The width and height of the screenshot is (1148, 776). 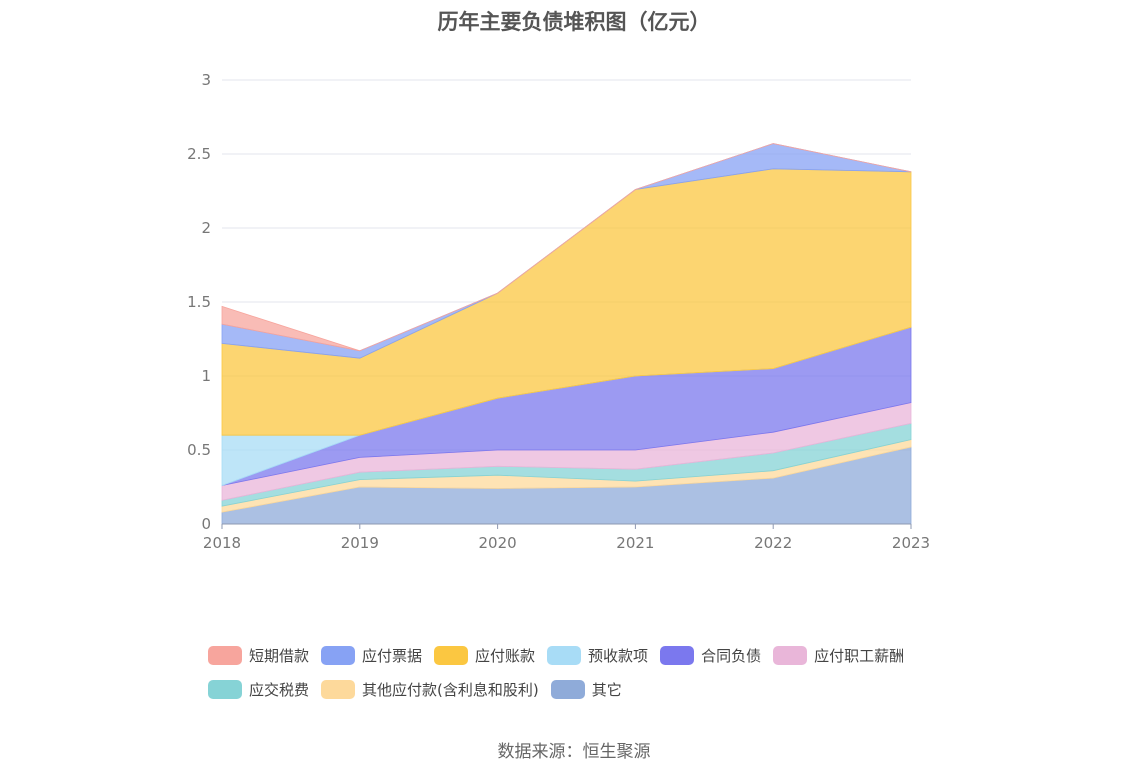 I want to click on legend-label: 其它, so click(x=606, y=689).